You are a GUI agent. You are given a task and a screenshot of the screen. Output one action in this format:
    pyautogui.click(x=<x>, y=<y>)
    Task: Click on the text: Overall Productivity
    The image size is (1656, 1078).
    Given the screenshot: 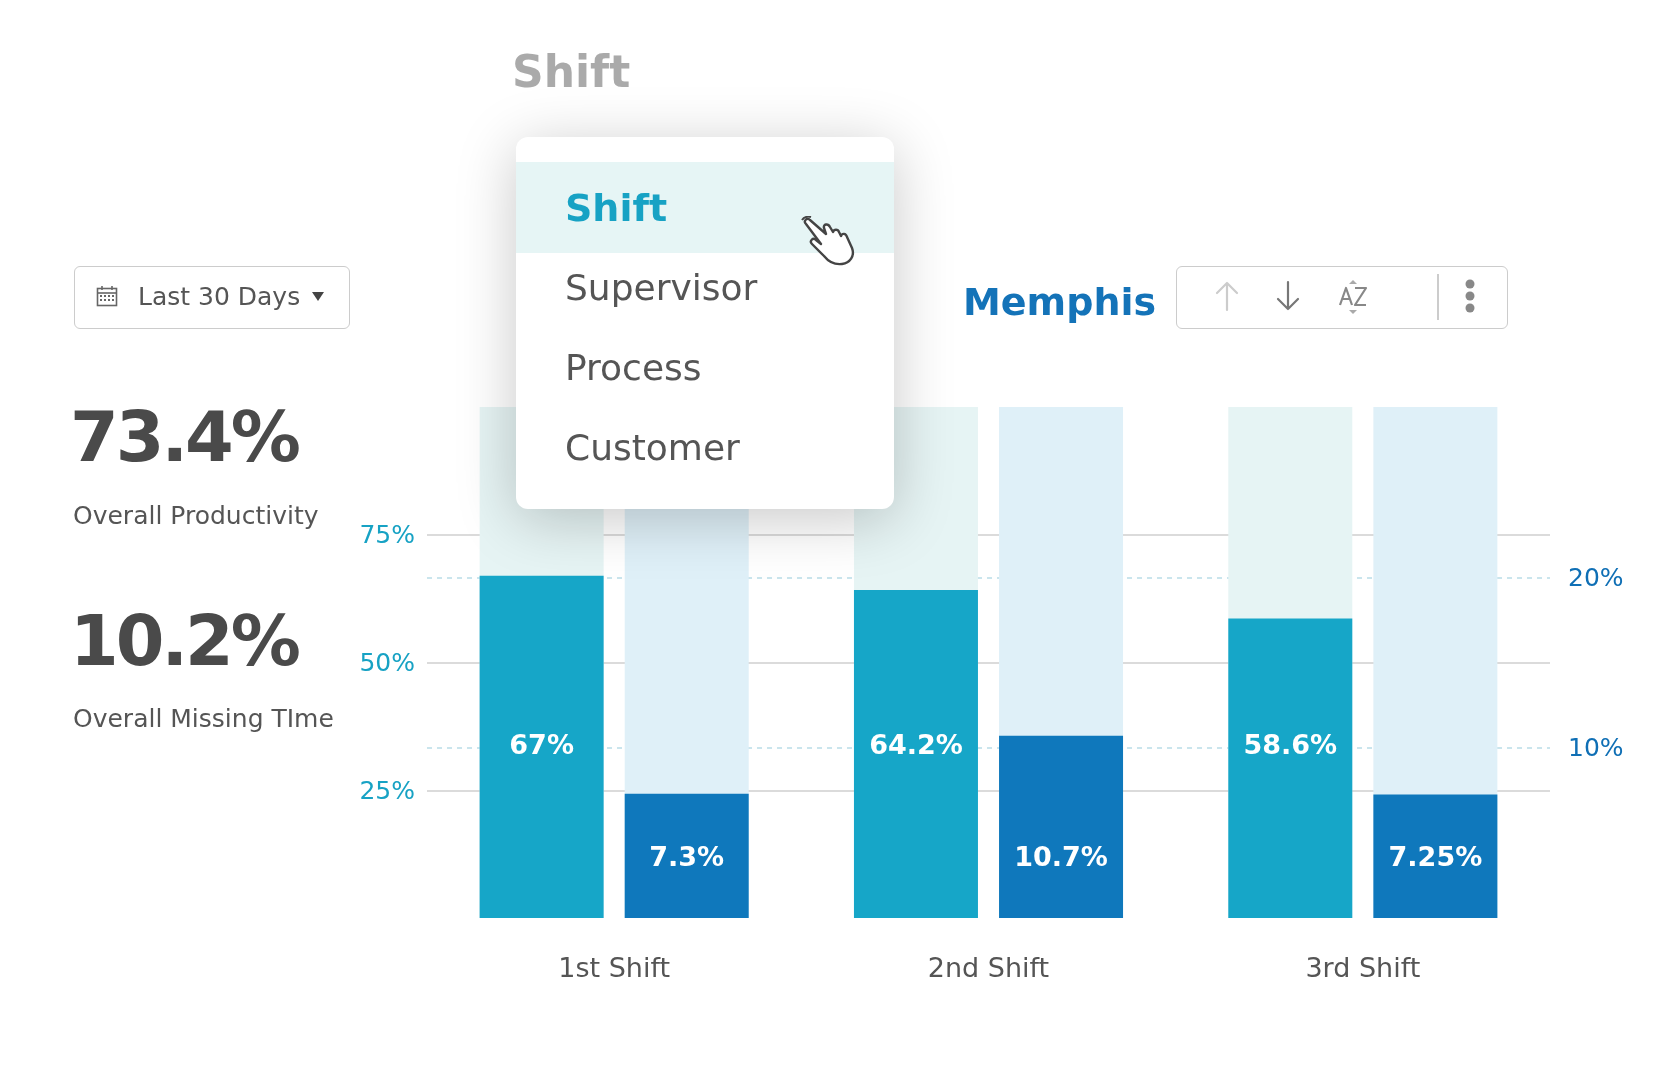 What is the action you would take?
    pyautogui.click(x=196, y=515)
    